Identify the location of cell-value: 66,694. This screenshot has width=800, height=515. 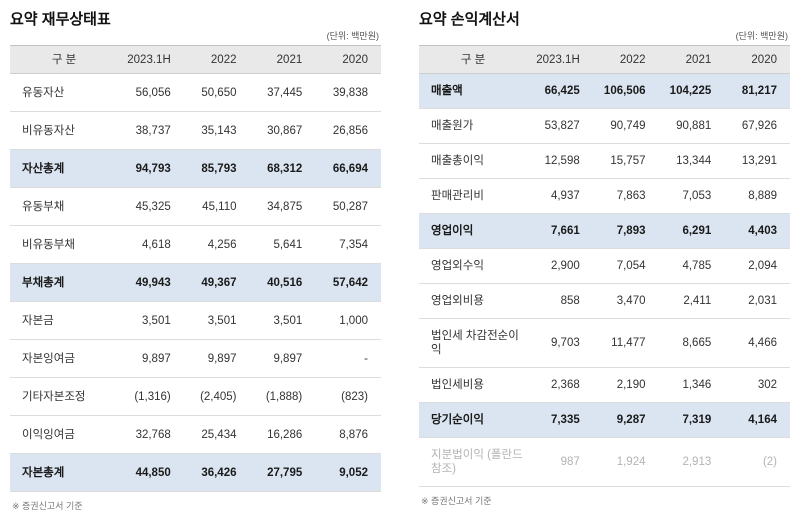
(348, 168).